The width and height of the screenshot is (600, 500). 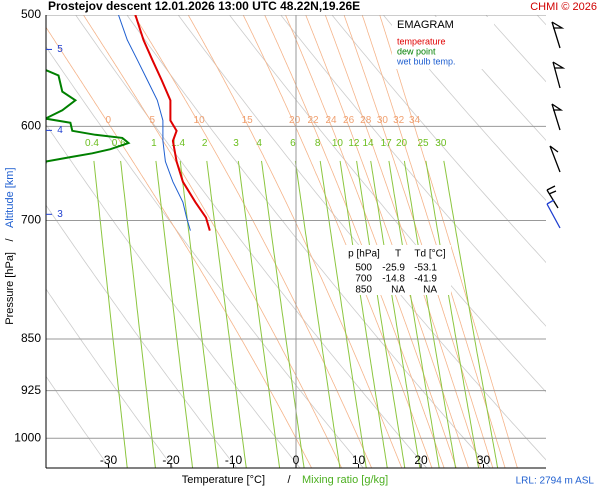 What do you see at coordinates (354, 143) in the screenshot?
I see `mixing-ratio-label: 12` at bounding box center [354, 143].